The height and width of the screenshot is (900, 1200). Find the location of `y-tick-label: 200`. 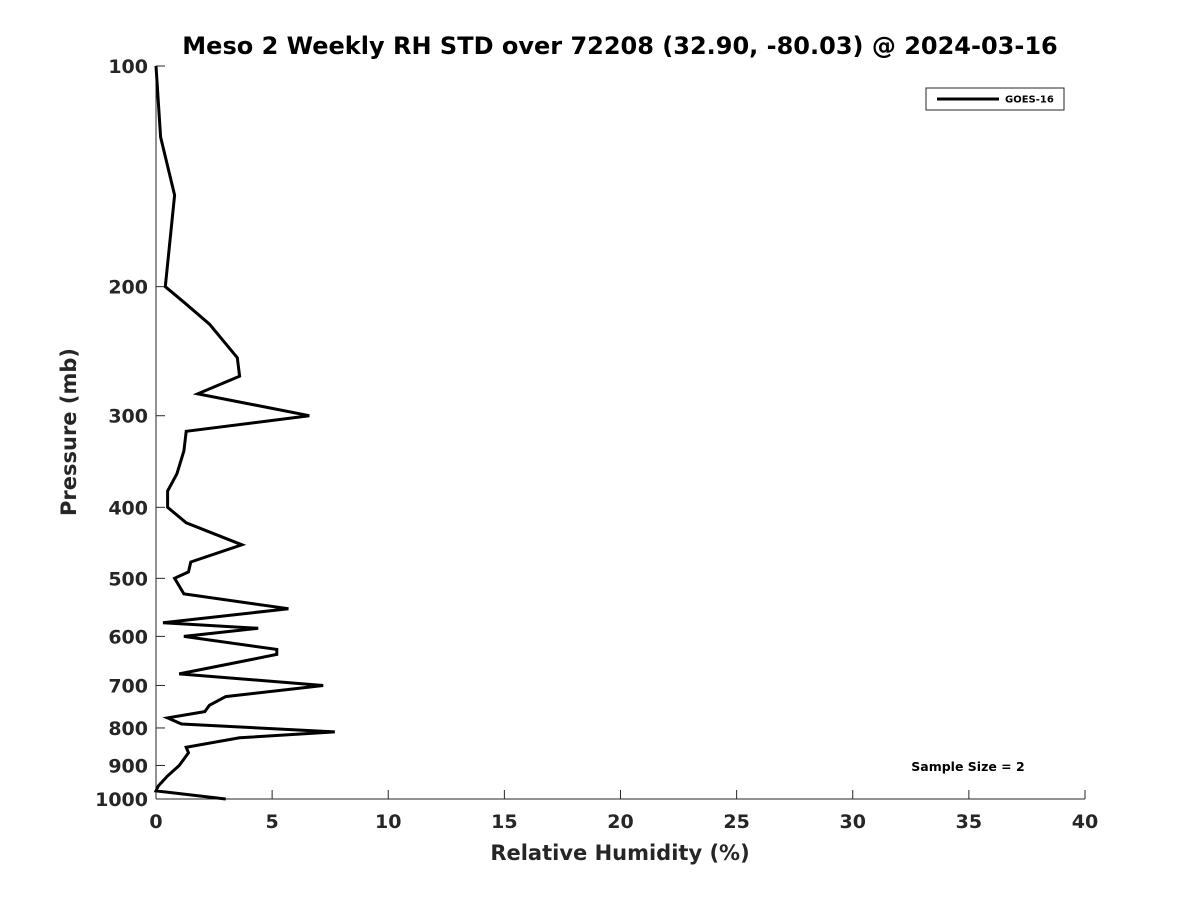

y-tick-label: 200 is located at coordinates (128, 288).